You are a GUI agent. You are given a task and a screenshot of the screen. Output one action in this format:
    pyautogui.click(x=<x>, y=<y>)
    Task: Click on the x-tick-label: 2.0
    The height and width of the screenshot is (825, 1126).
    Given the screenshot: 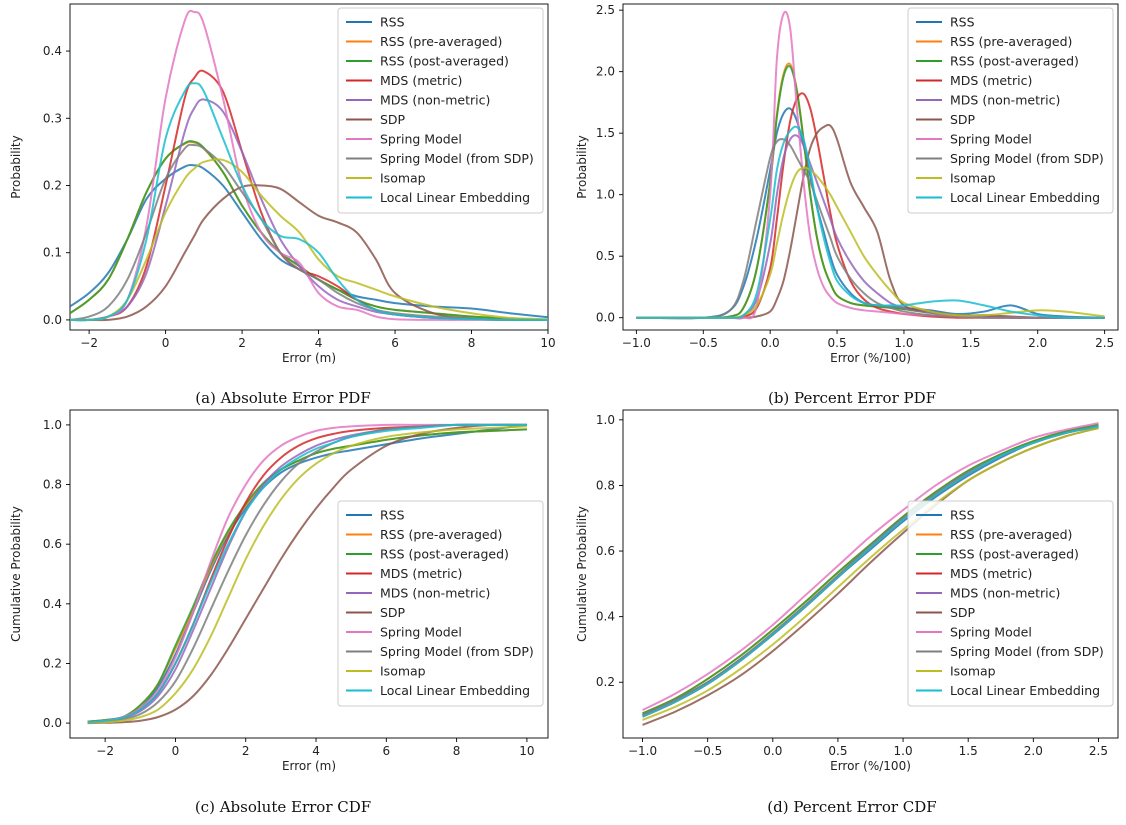 What is the action you would take?
    pyautogui.click(x=1033, y=751)
    